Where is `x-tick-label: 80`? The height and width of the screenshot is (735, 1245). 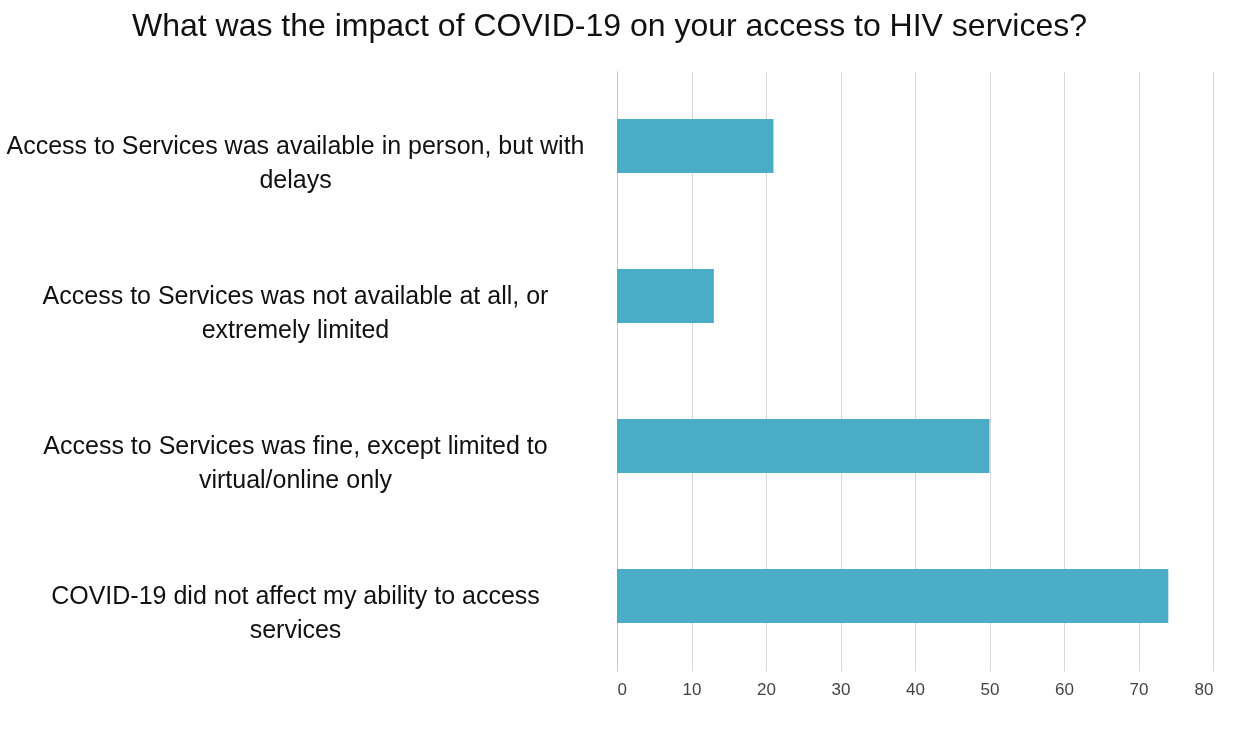
x-tick-label: 80 is located at coordinates (1204, 689).